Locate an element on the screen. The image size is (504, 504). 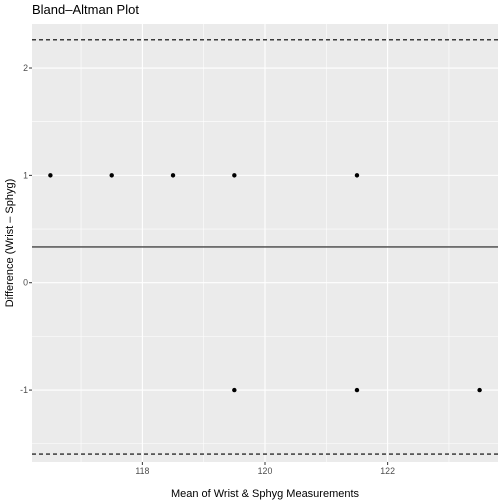
x-tick-label: 122 is located at coordinates (387, 471).